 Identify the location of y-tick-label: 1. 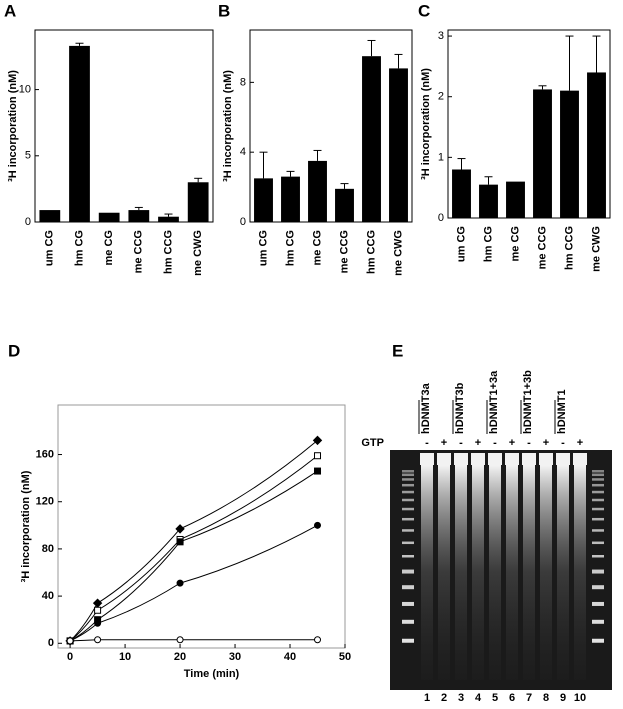
(441, 157).